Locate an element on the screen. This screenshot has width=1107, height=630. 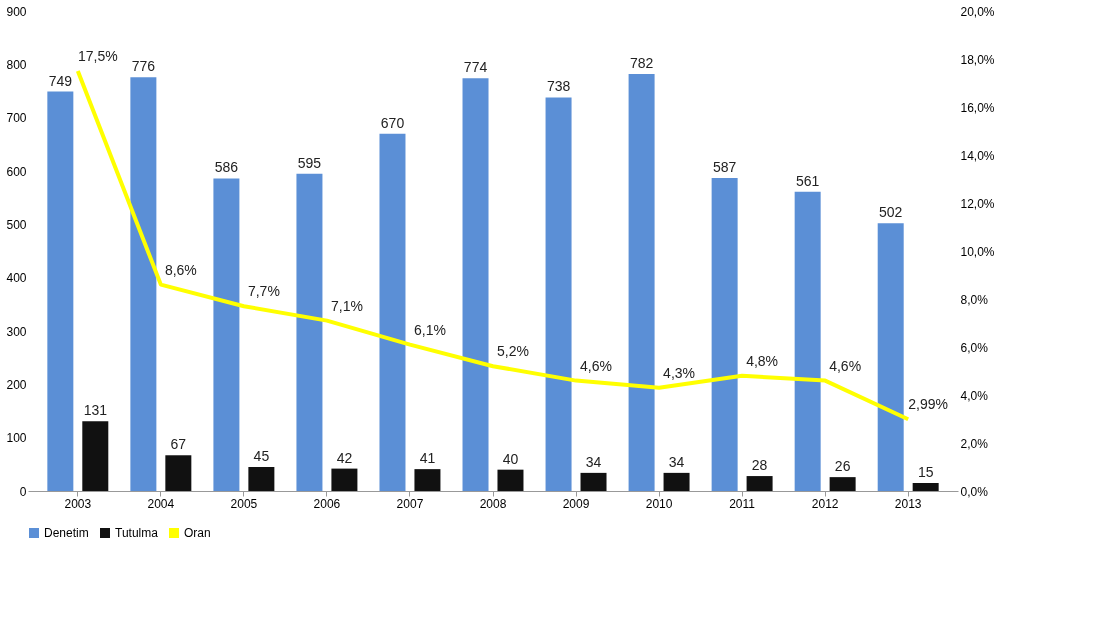
y2-tick-label: 10,0% is located at coordinates (977, 251).